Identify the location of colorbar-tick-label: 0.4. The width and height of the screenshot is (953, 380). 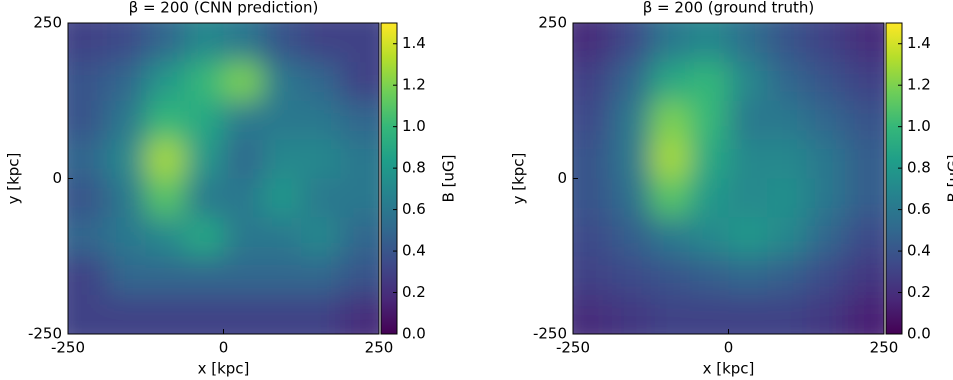
(919, 251).